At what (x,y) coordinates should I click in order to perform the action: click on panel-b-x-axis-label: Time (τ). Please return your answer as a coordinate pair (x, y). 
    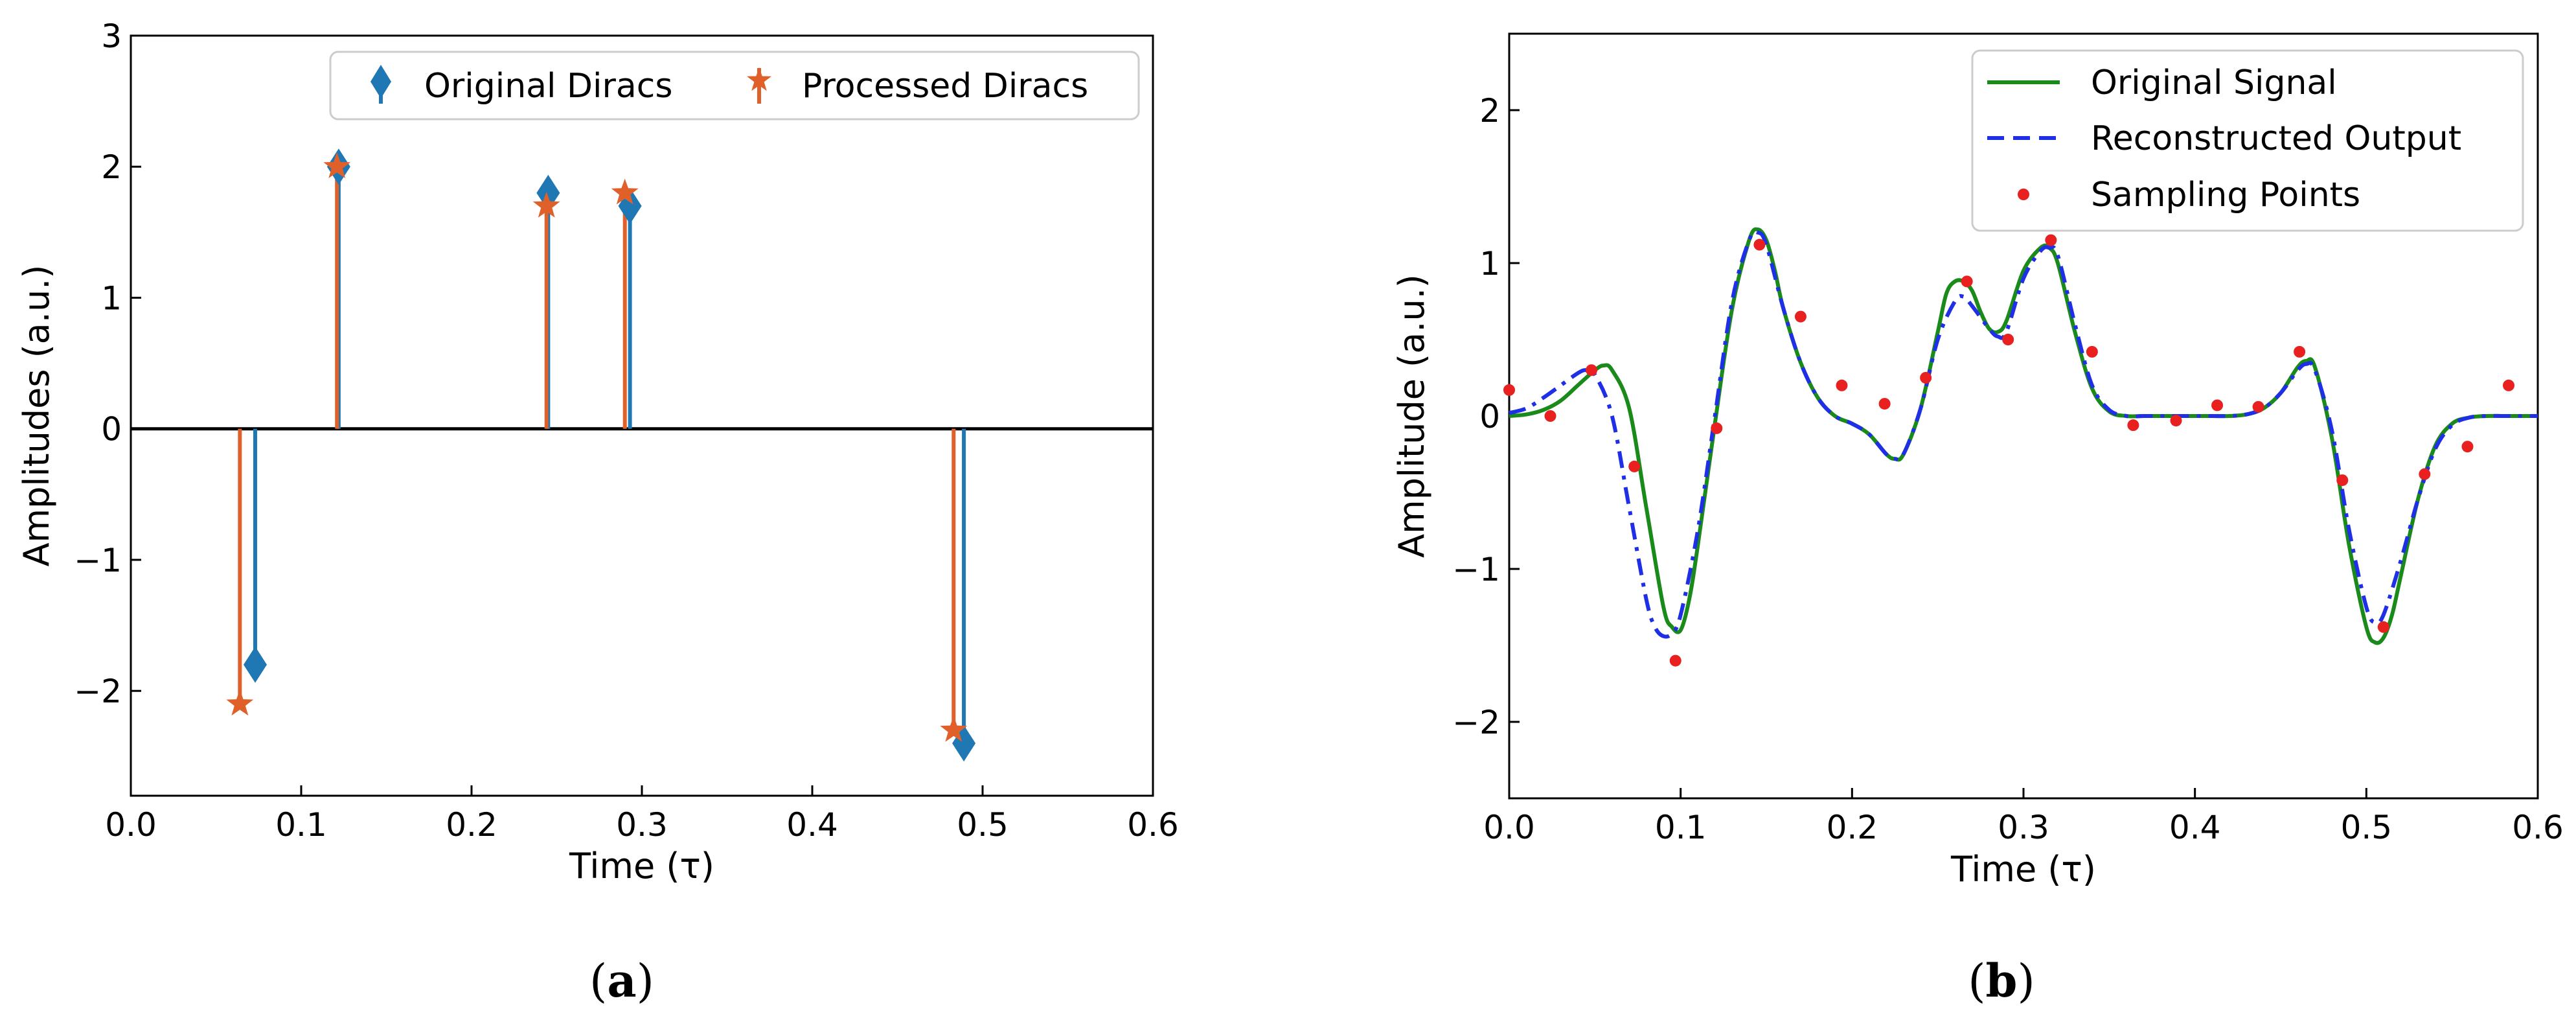
    Looking at the image, I should click on (2023, 869).